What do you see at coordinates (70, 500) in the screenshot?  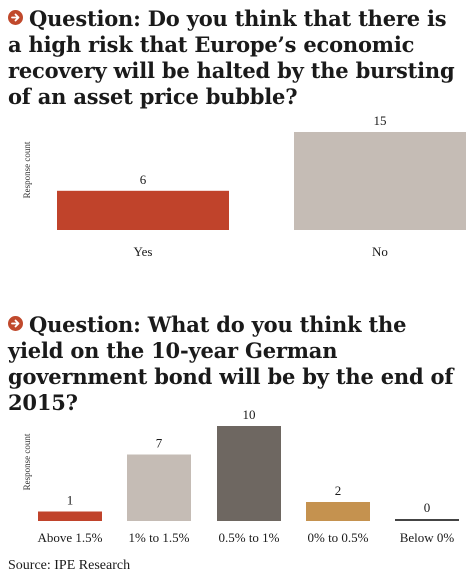 I see `chart2-value-label-0: 1` at bounding box center [70, 500].